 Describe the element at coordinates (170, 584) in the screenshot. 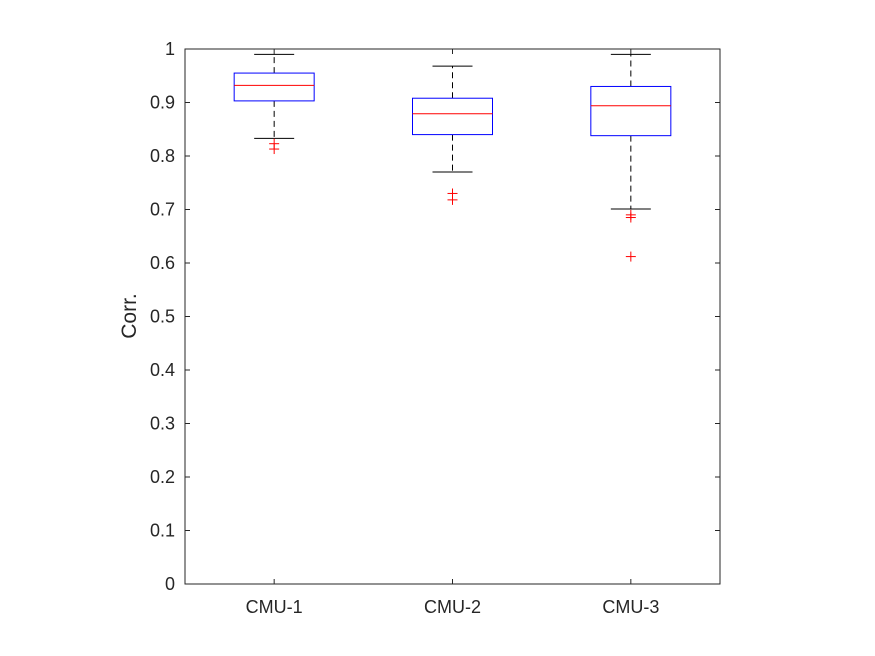

I see `y-tick-label: 0` at that location.